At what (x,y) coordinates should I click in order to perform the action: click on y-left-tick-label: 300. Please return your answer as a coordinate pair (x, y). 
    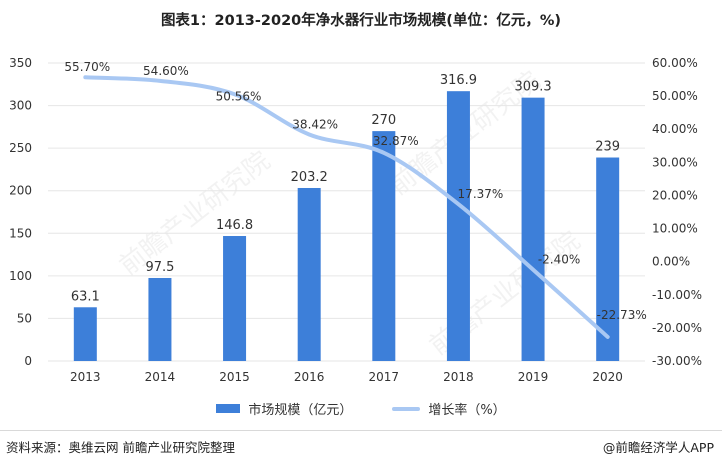
    Looking at the image, I should click on (20, 106).